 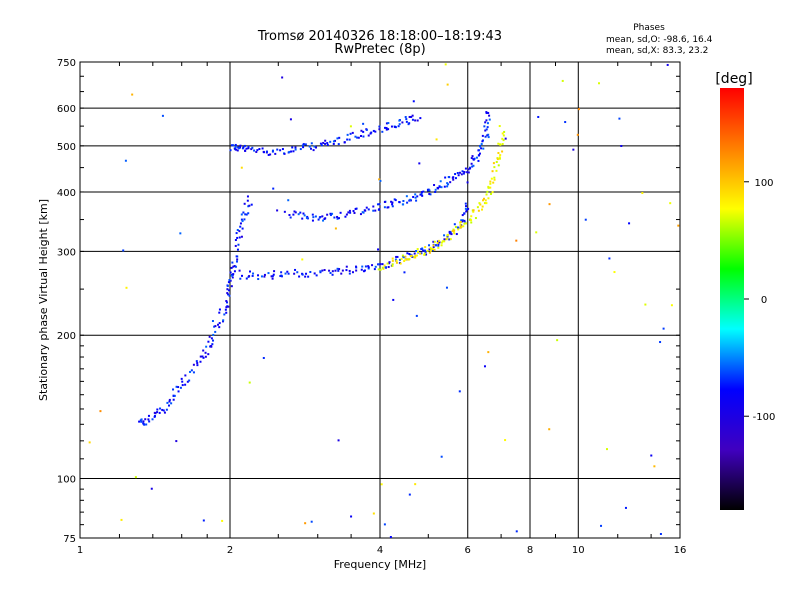 I want to click on y-tick-label: 300, so click(x=66, y=252).